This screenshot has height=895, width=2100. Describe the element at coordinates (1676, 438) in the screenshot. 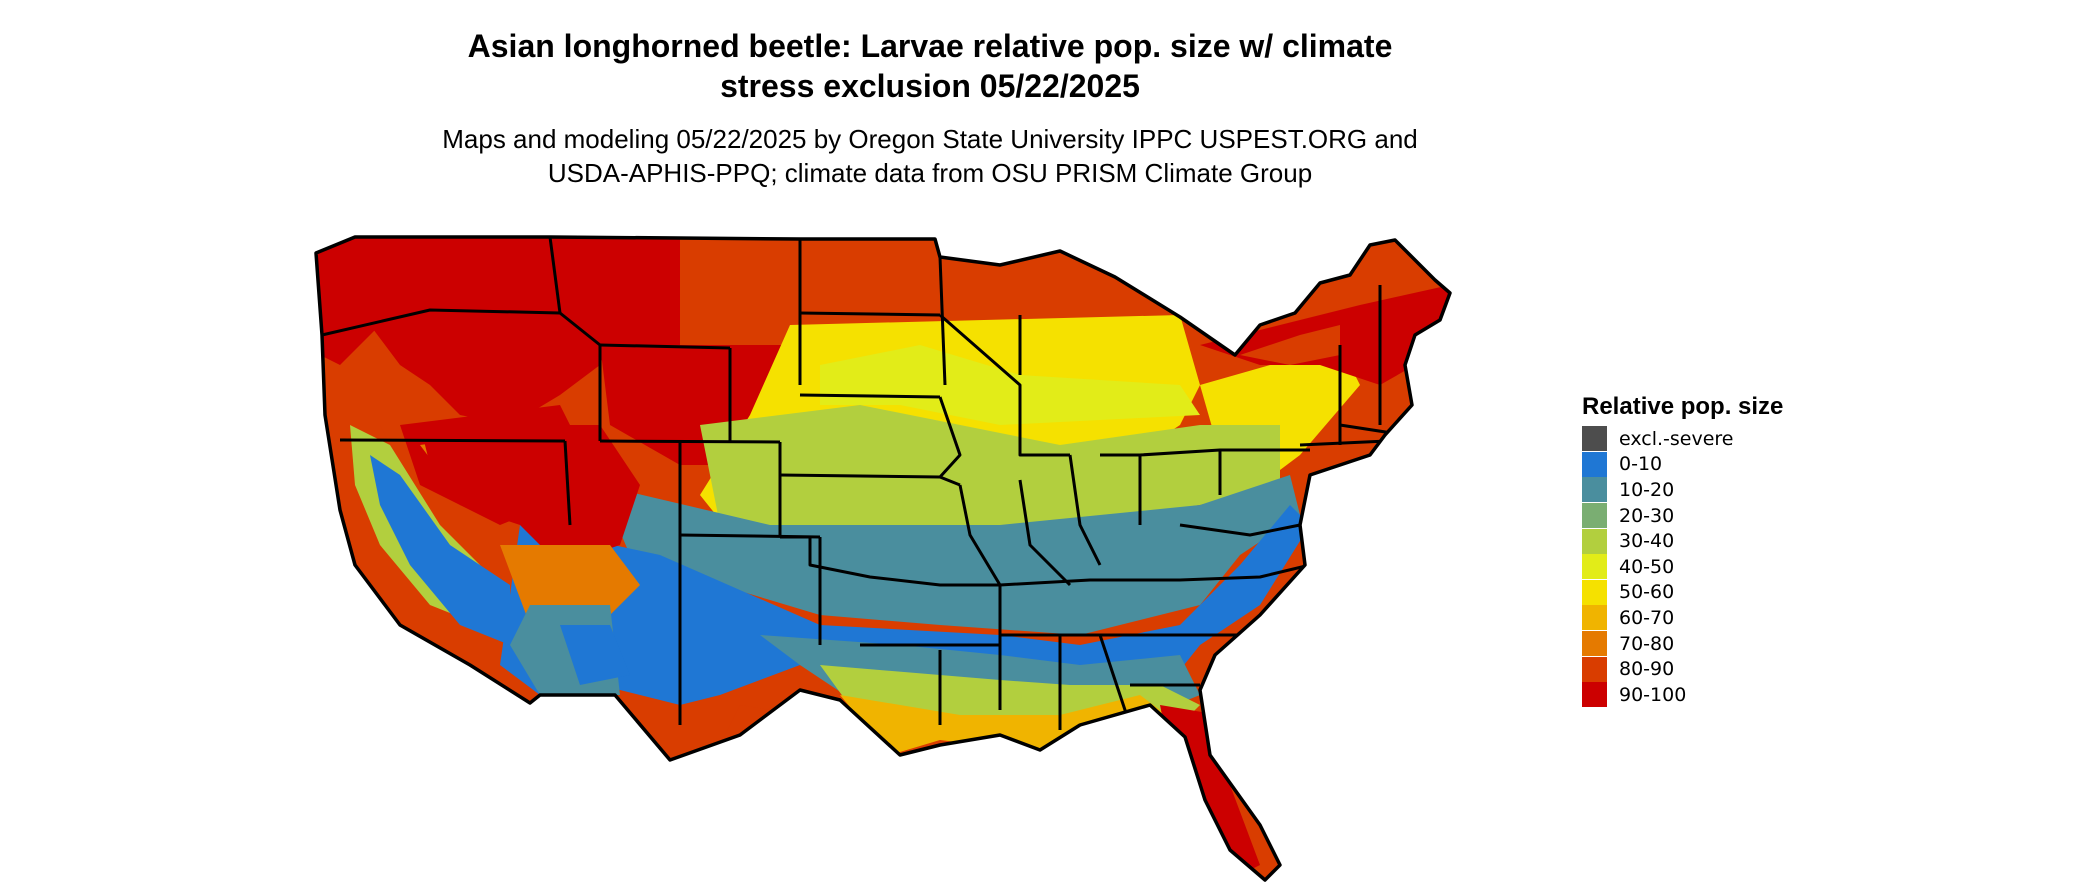

I see `legend-label: excl.-severe` at that location.